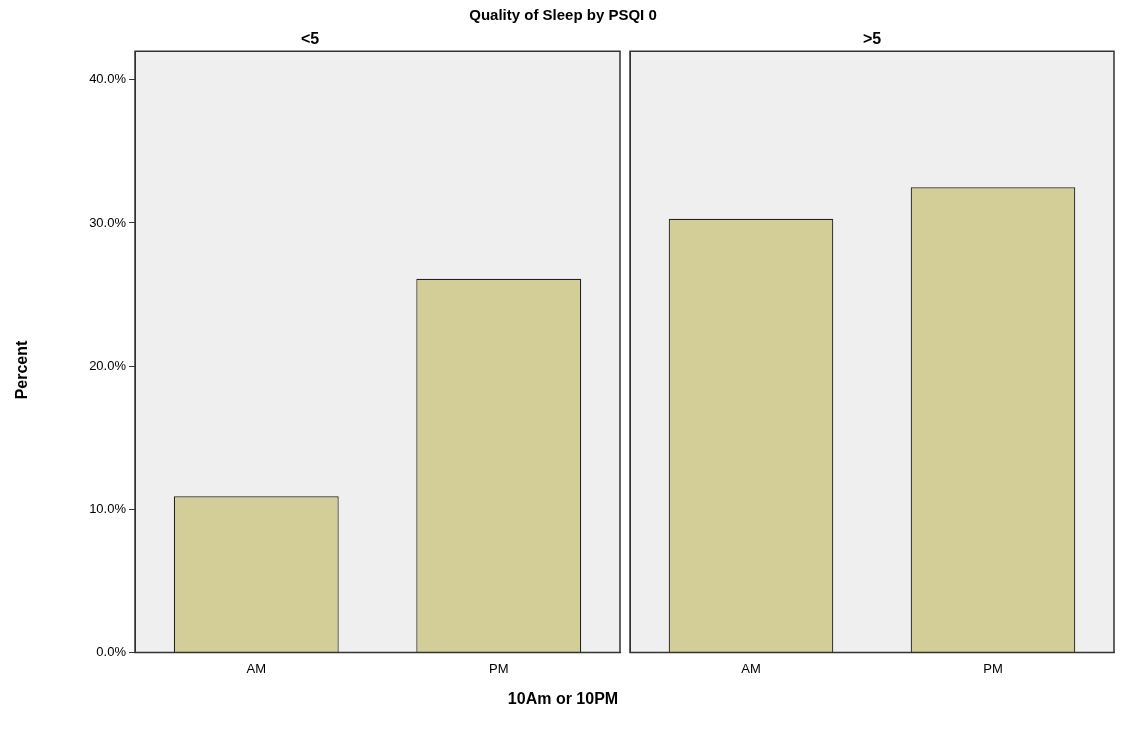 The width and height of the screenshot is (1126, 735). I want to click on y-tick-label: 10.0%, so click(108, 508).